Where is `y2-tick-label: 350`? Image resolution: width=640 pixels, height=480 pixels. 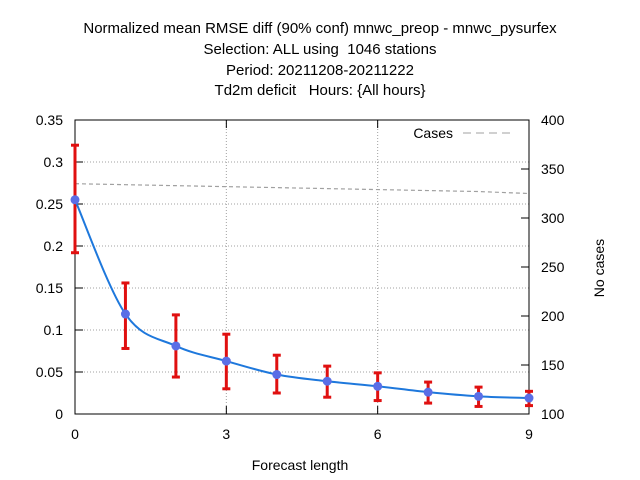 y2-tick-label: 350 is located at coordinates (553, 169).